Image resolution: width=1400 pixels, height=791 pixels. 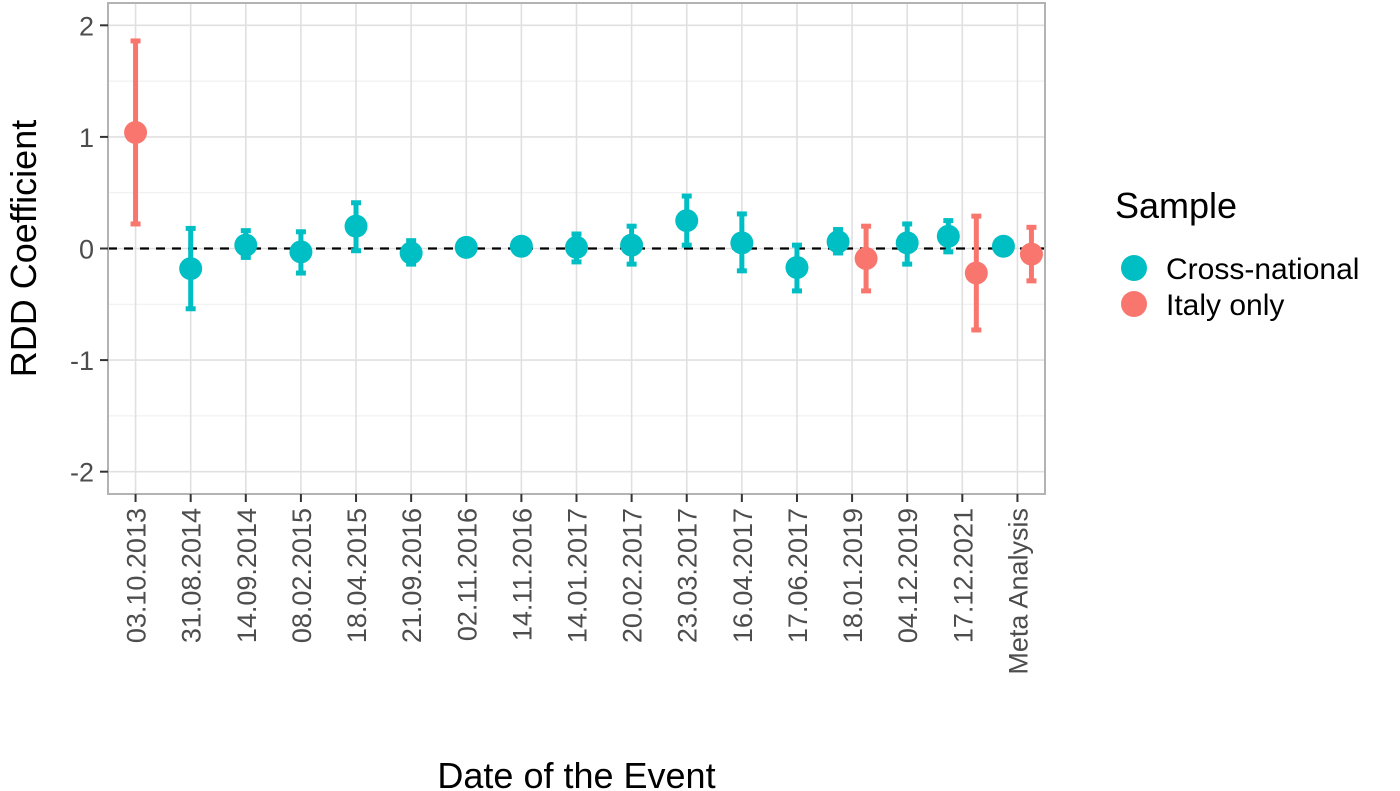 What do you see at coordinates (137, 575) in the screenshot?
I see `x-tick-label: 03.10.2013` at bounding box center [137, 575].